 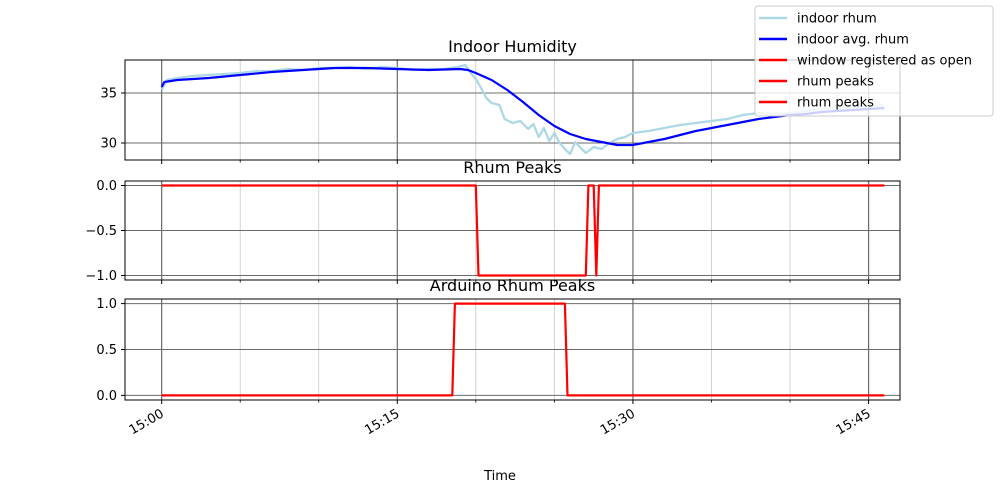 I want to click on chart-title: Rhum Peaks, so click(x=512, y=167).